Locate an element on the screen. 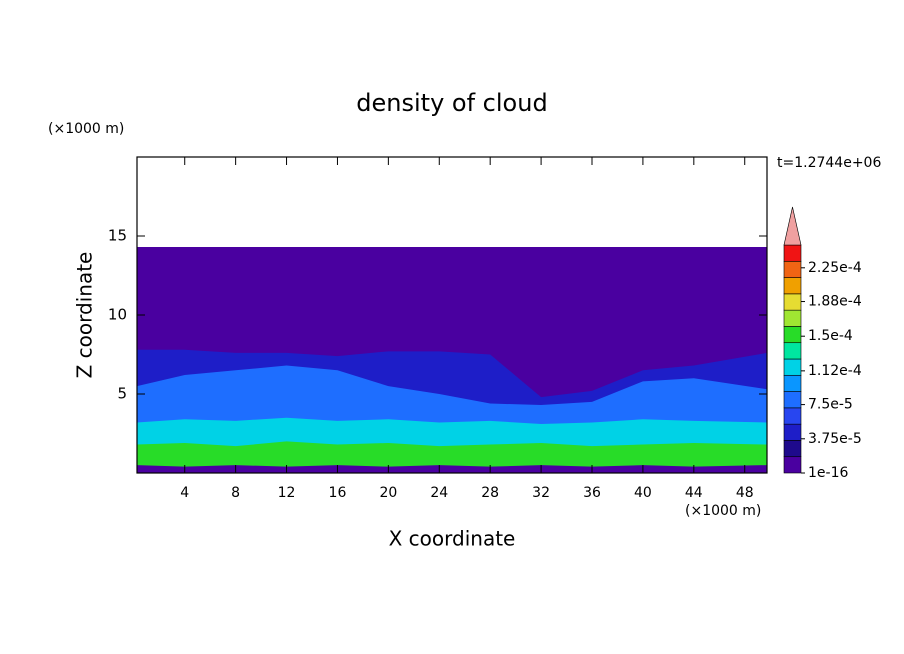 The width and height of the screenshot is (904, 654). x-tick-label: 32 is located at coordinates (541, 493).